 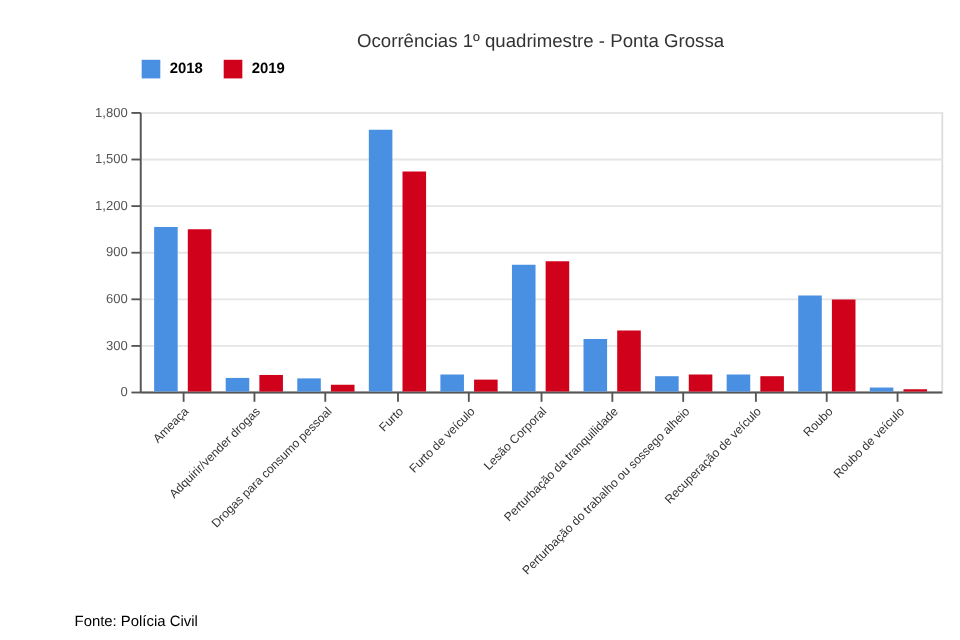 What do you see at coordinates (186, 67) in the screenshot?
I see `legend-label: 2018` at bounding box center [186, 67].